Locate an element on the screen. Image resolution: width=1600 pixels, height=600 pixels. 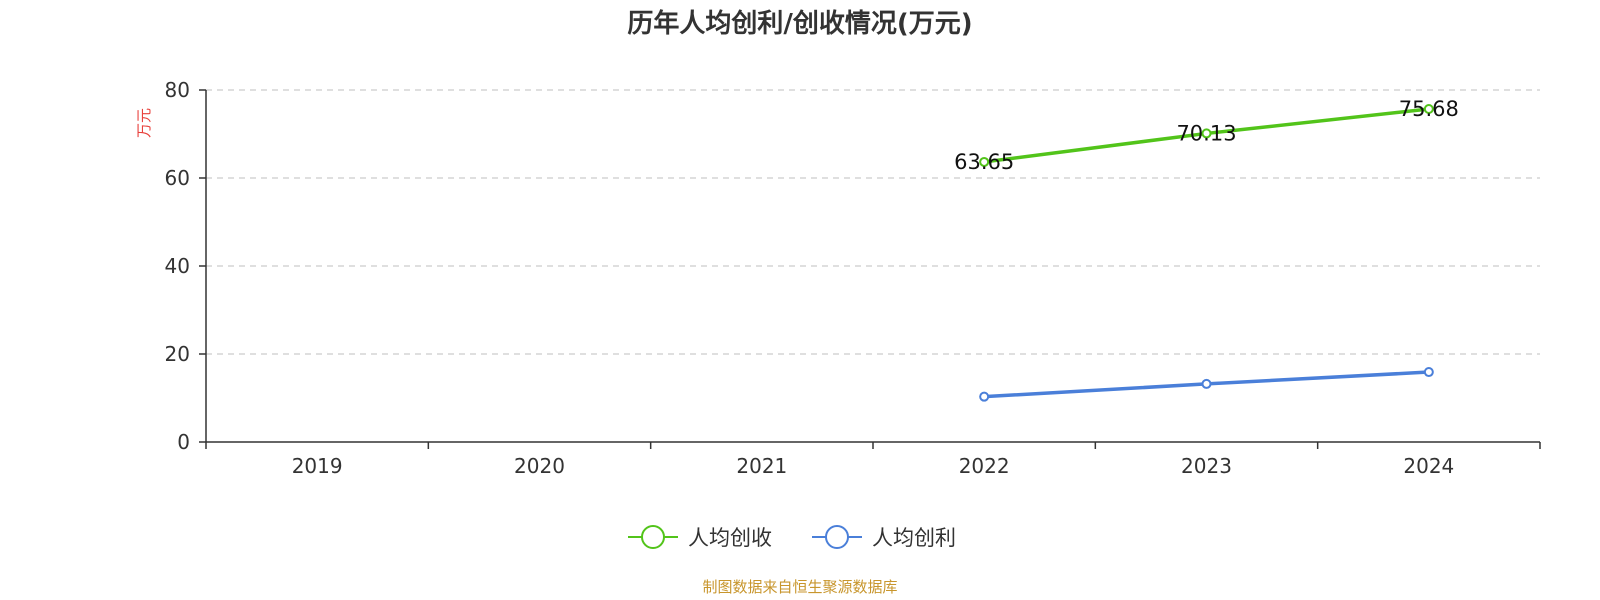
x-tick-label: 2020 is located at coordinates (539, 466).